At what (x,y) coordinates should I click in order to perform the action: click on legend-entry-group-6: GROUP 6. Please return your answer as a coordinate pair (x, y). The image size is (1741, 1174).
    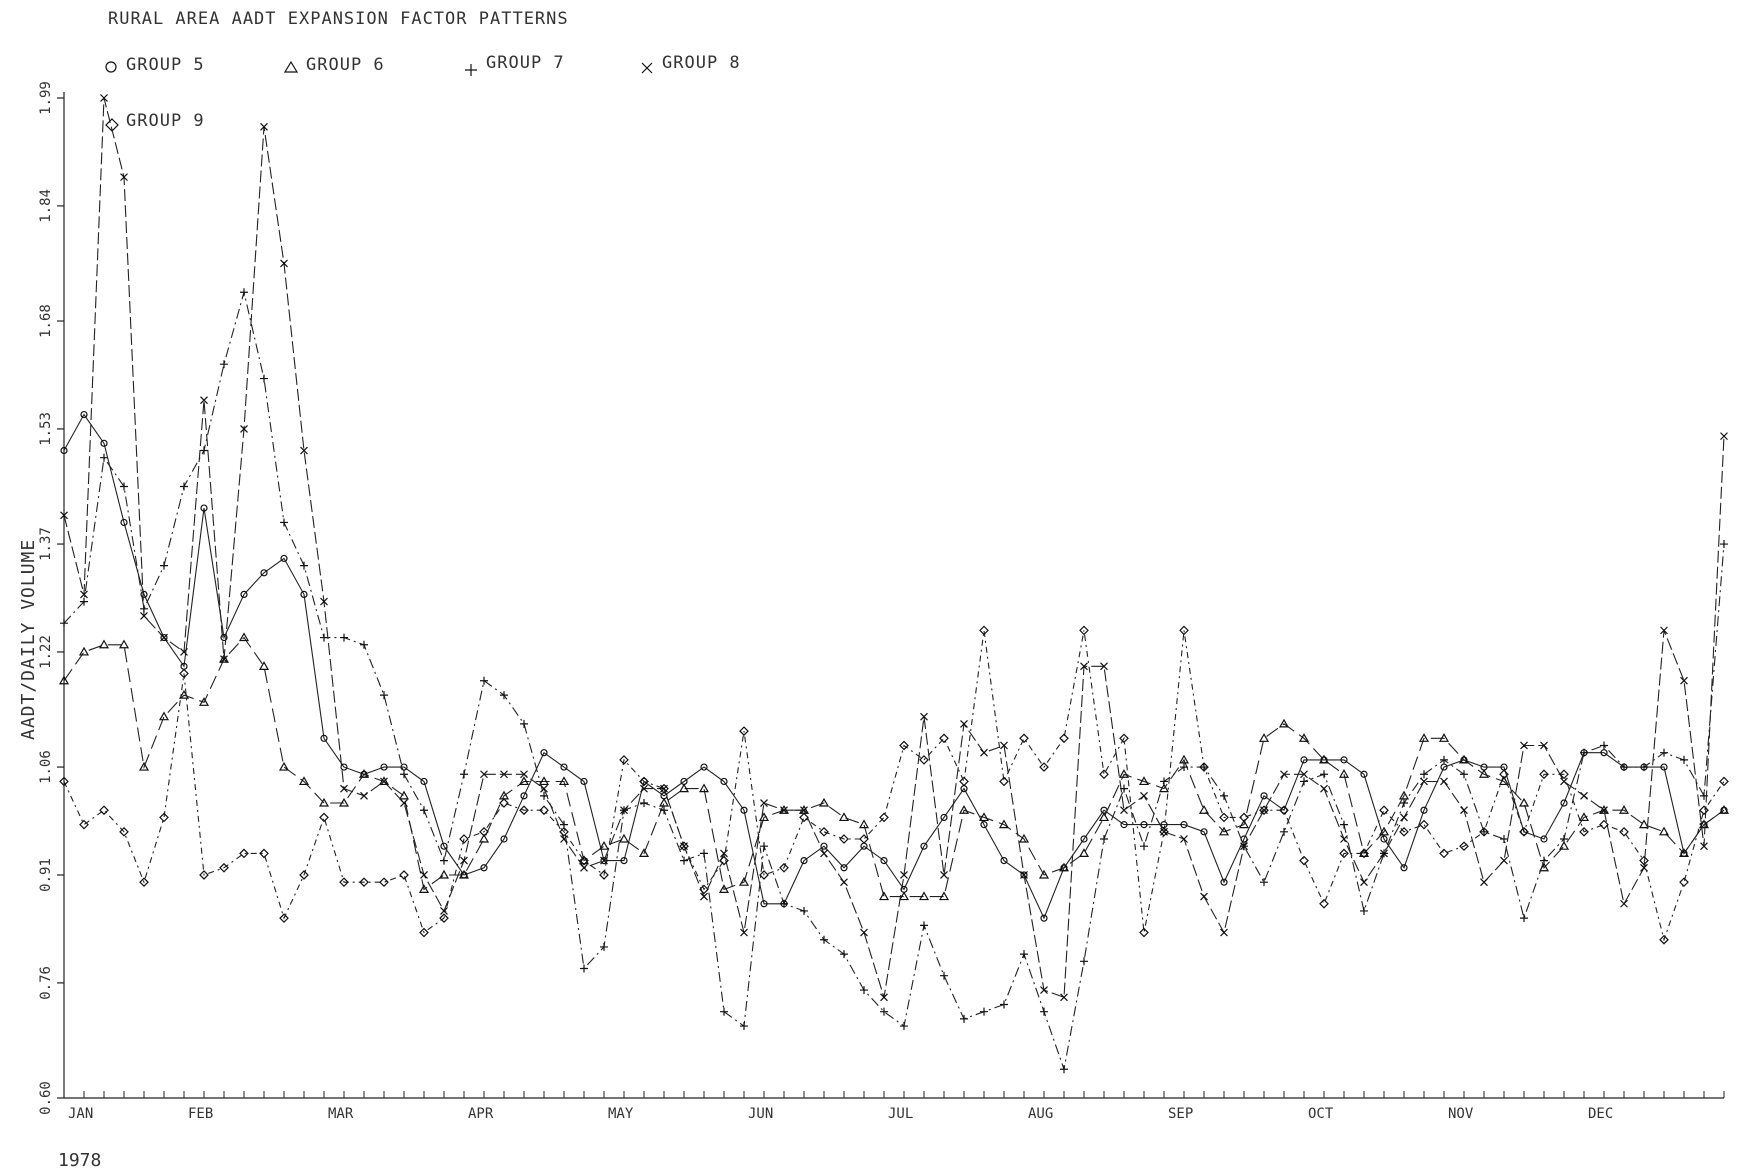
    Looking at the image, I should click on (333, 65).